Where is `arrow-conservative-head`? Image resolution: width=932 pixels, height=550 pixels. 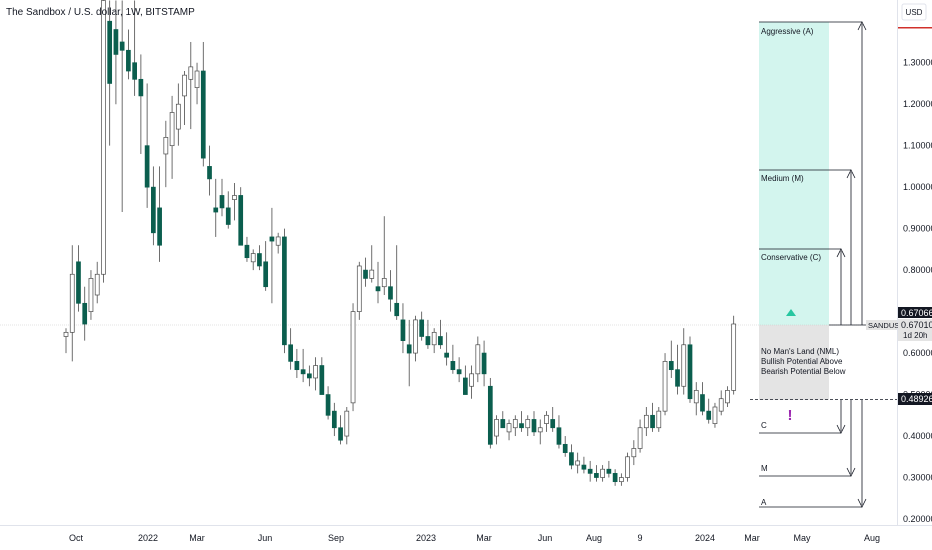 arrow-conservative-head is located at coordinates (841, 253).